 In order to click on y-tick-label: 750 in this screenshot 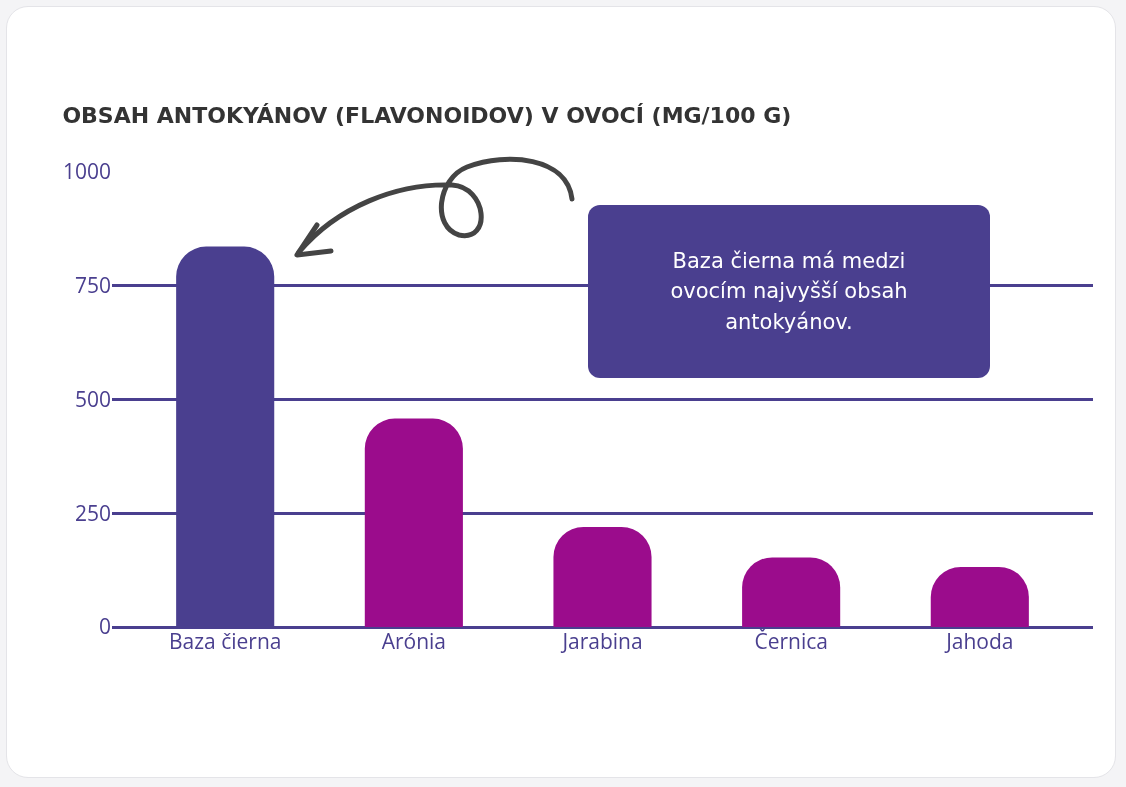, I will do `click(92, 285)`.